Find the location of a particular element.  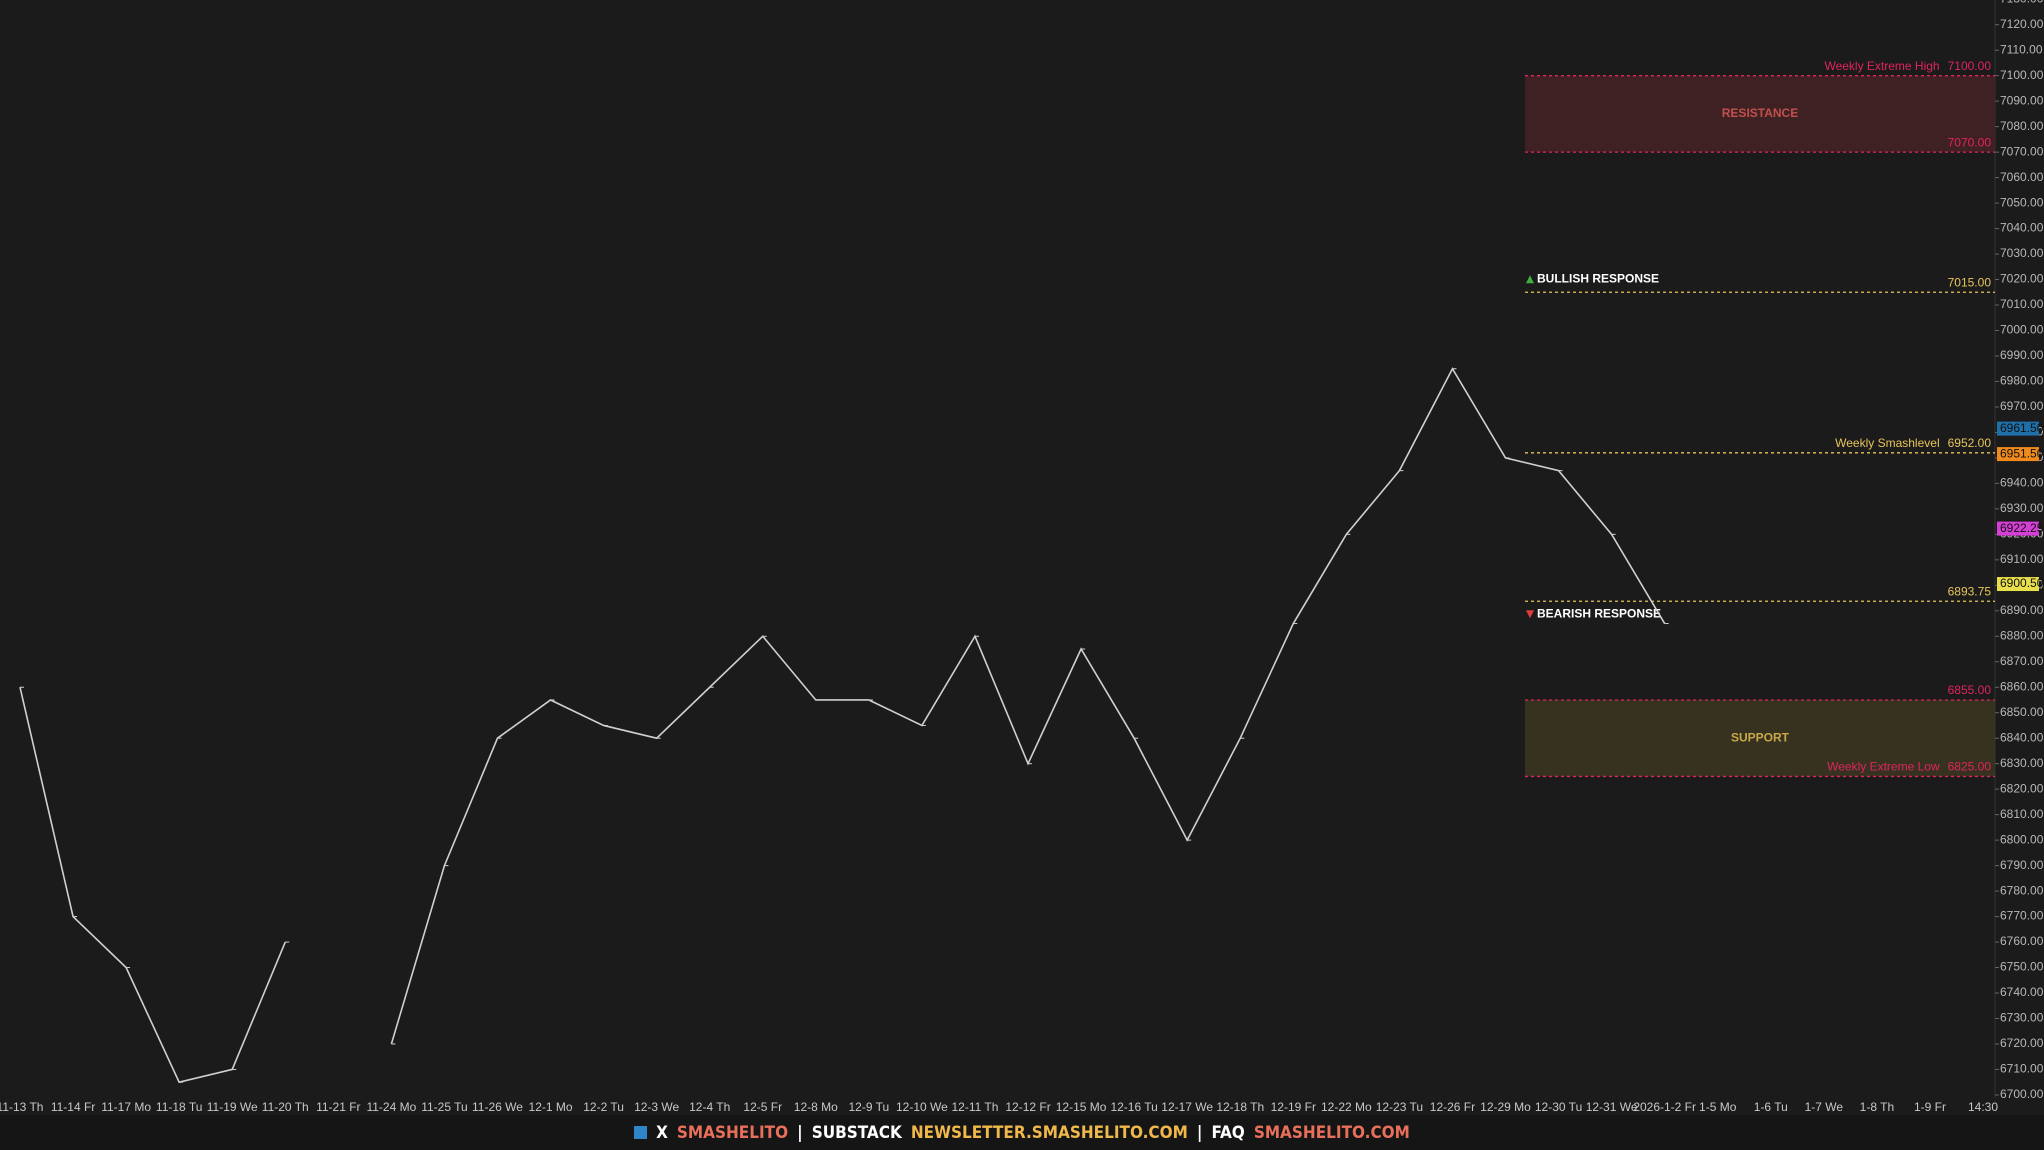

x-tick-label: 11-18 Tu is located at coordinates (179, 1107).